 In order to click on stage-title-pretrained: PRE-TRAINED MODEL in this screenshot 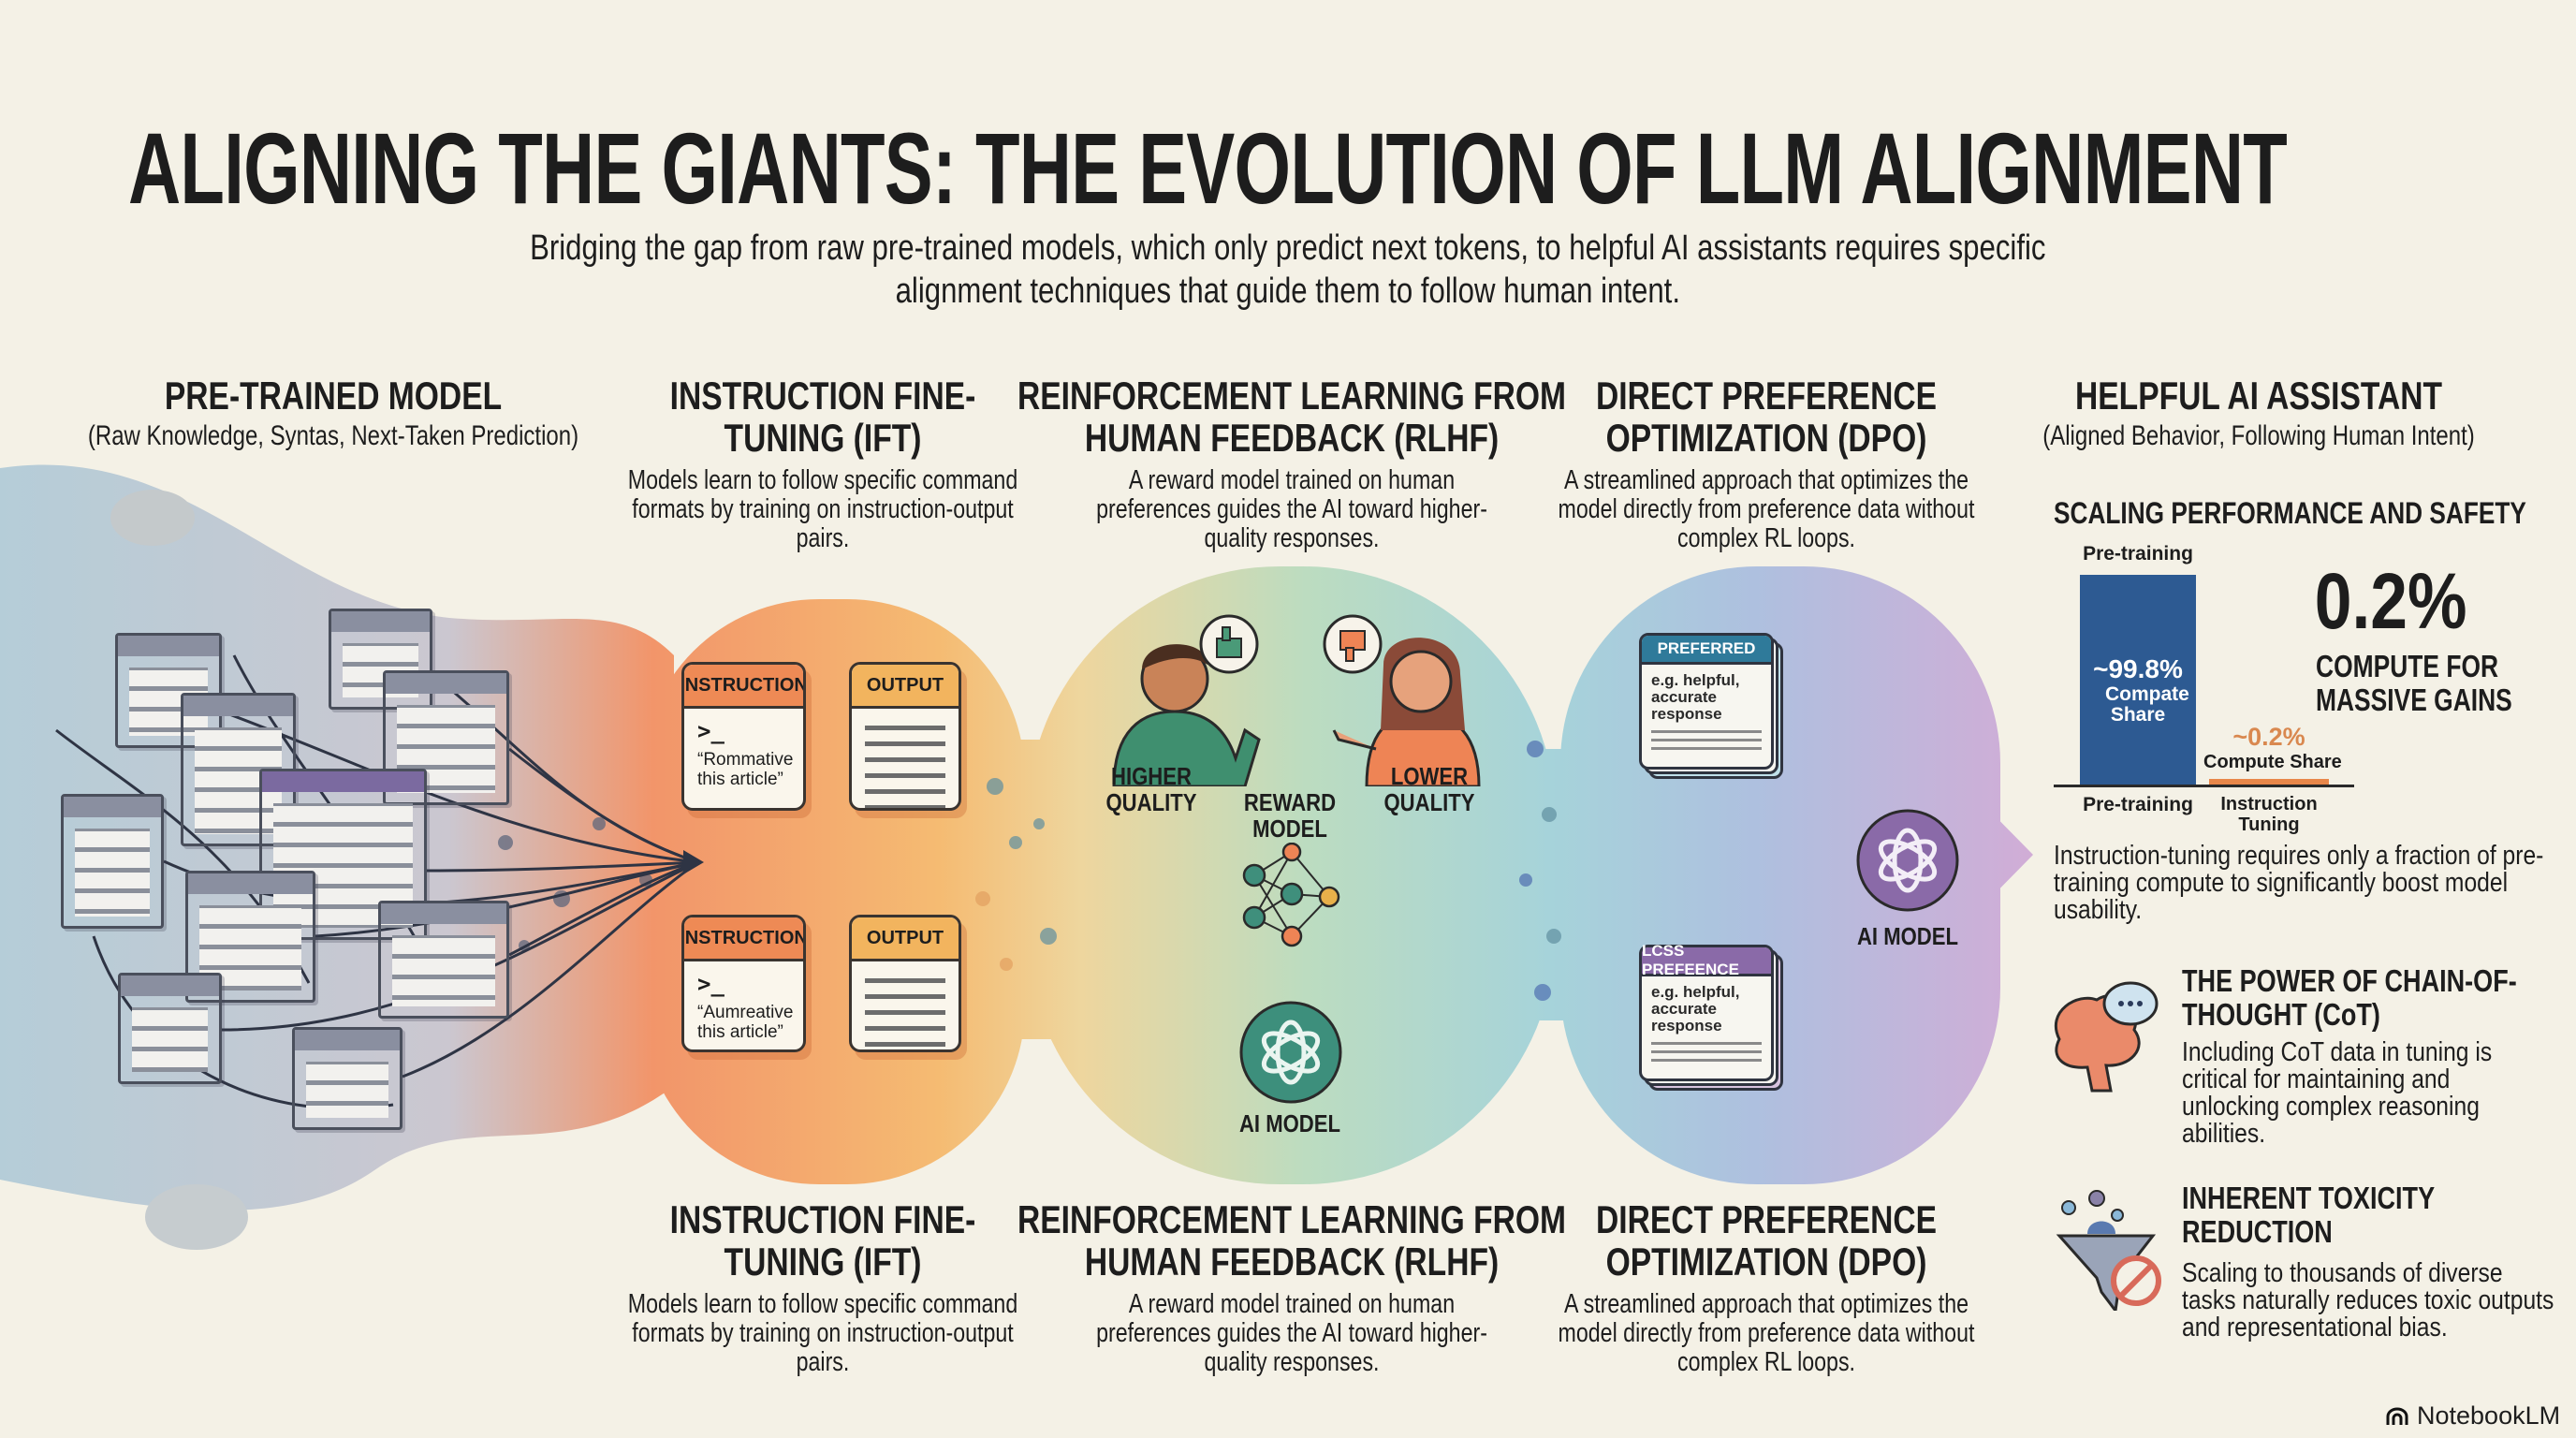, I will do `click(333, 396)`.